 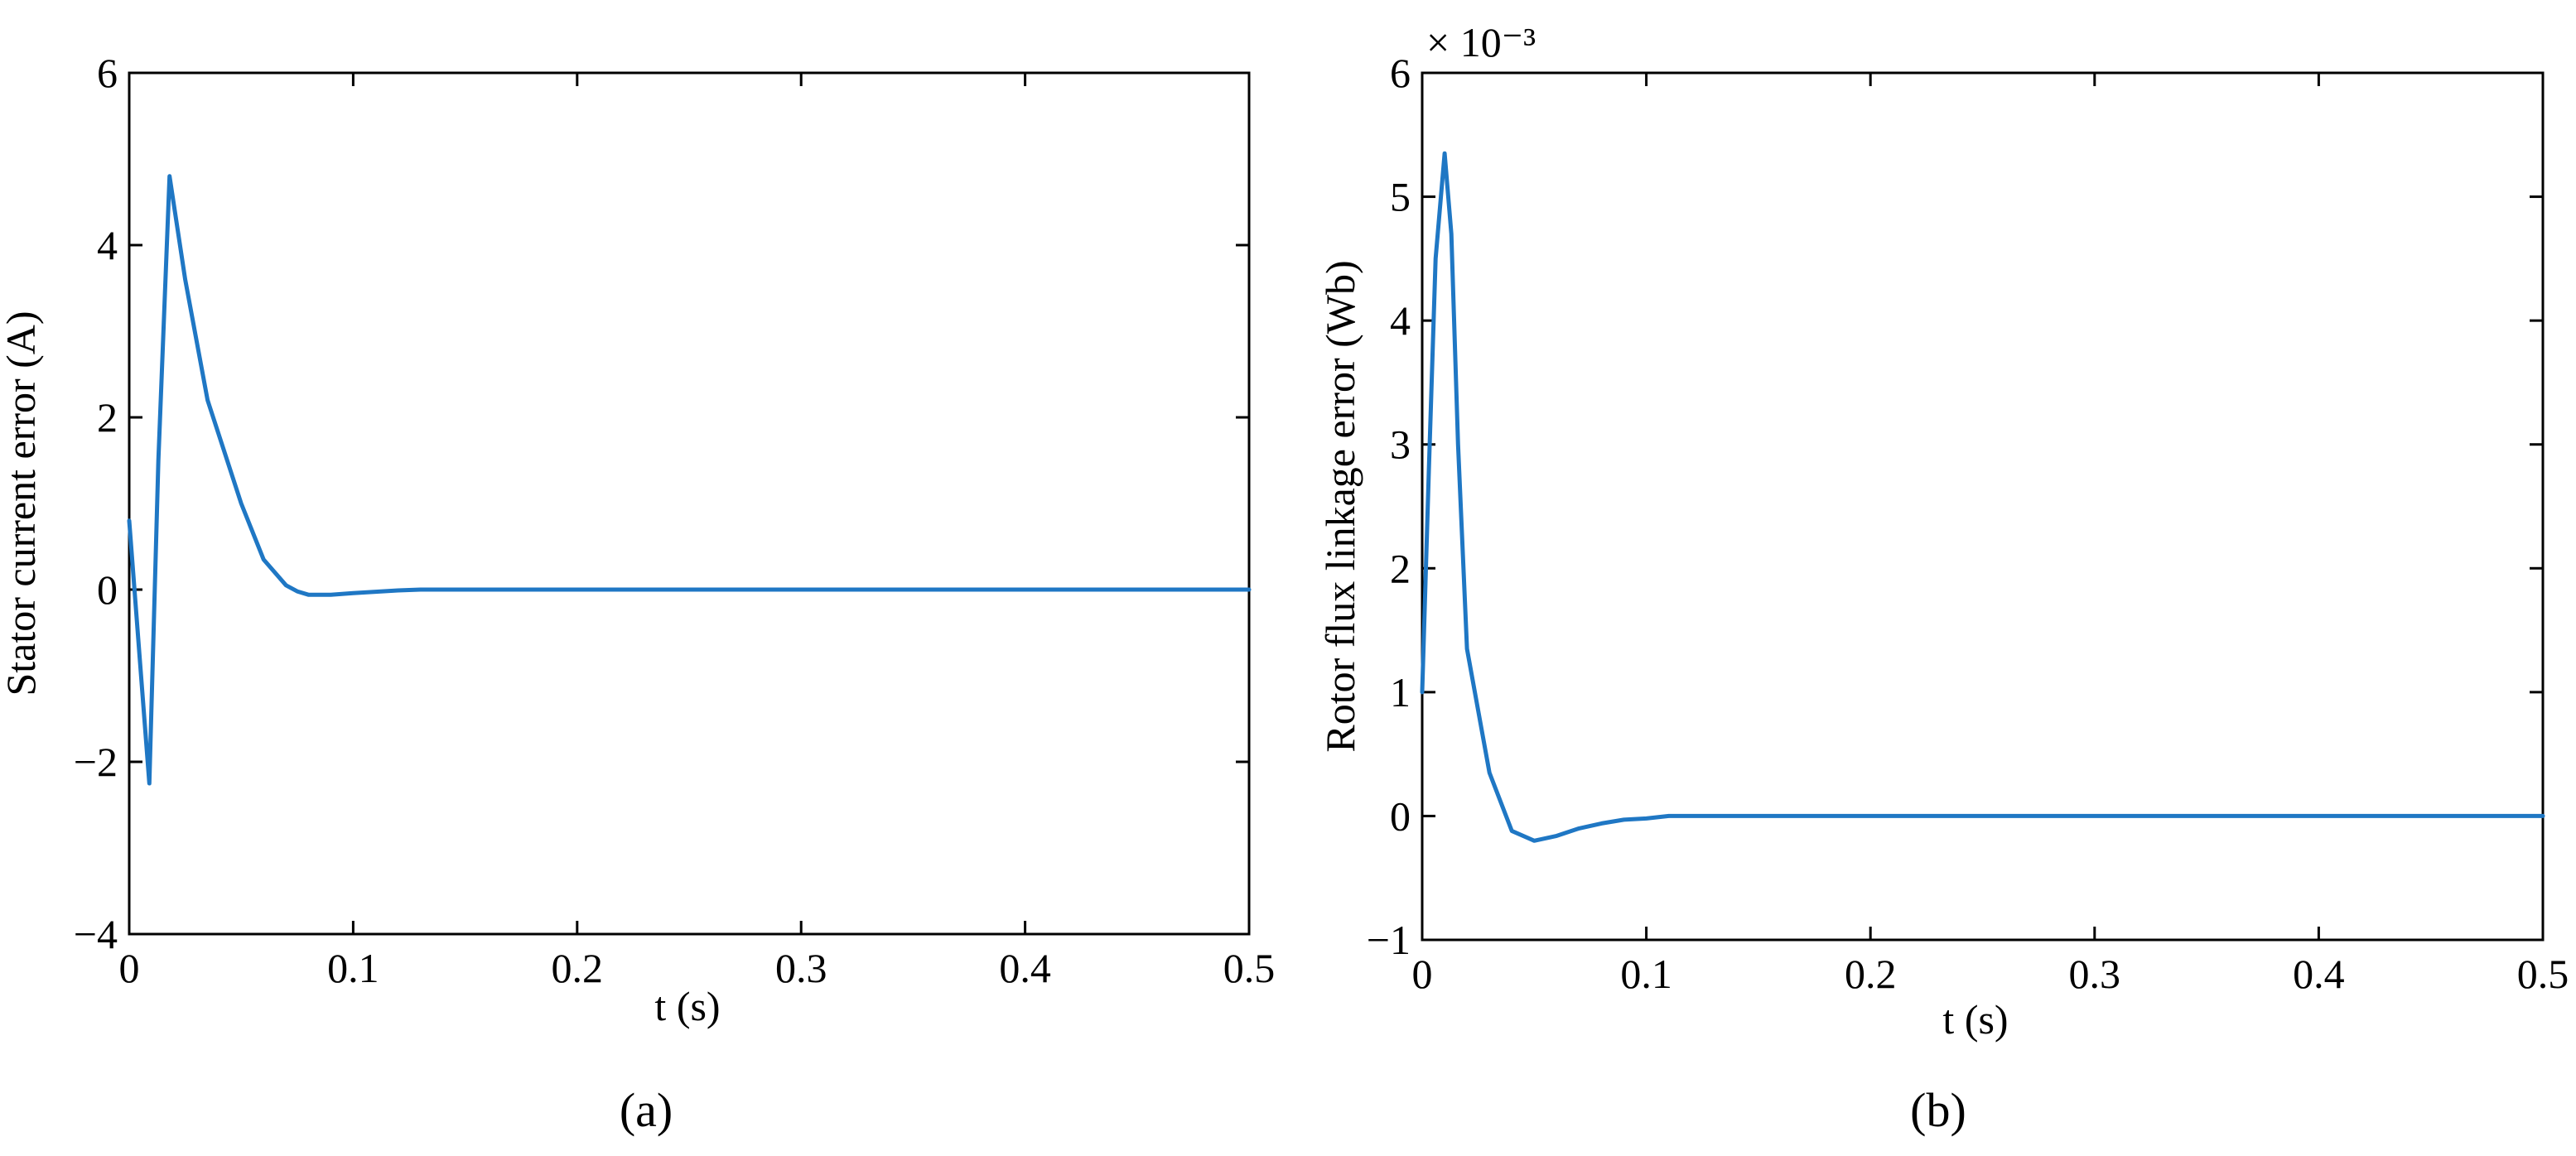 I want to click on y-exponent-label: × 10⁻³, so click(x=1481, y=42).